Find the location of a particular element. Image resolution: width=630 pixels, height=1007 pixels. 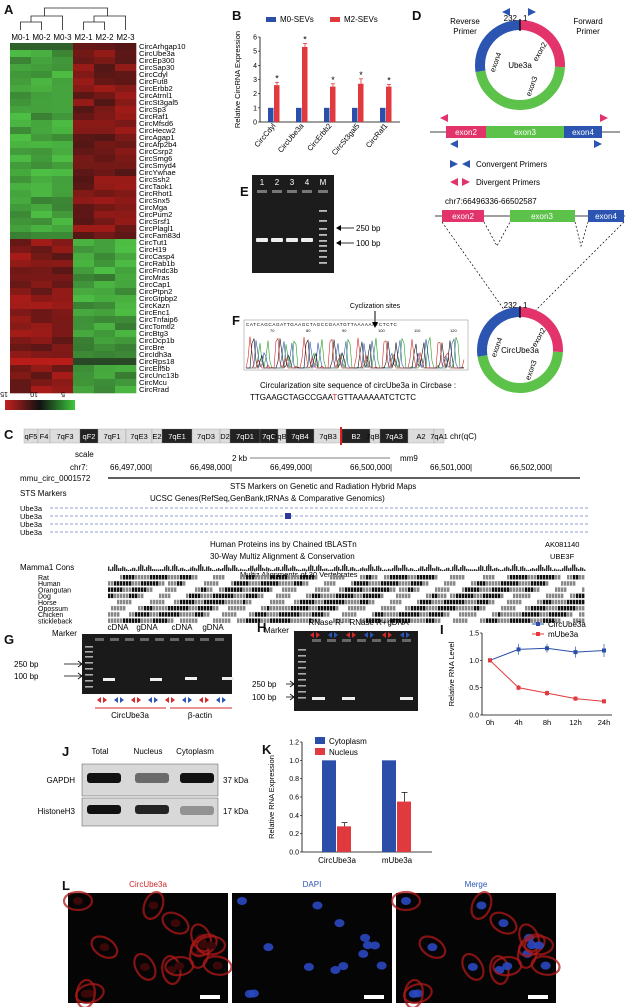

junction-label: 232 is located at coordinates (511, 18).